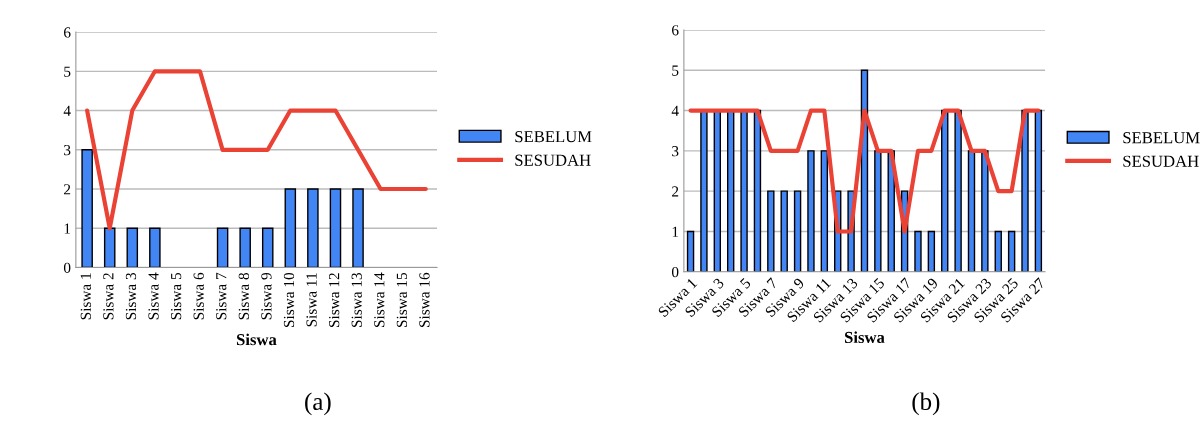 The height and width of the screenshot is (428, 1204). I want to click on x-tick-label: Siswa 3, so click(131, 296).